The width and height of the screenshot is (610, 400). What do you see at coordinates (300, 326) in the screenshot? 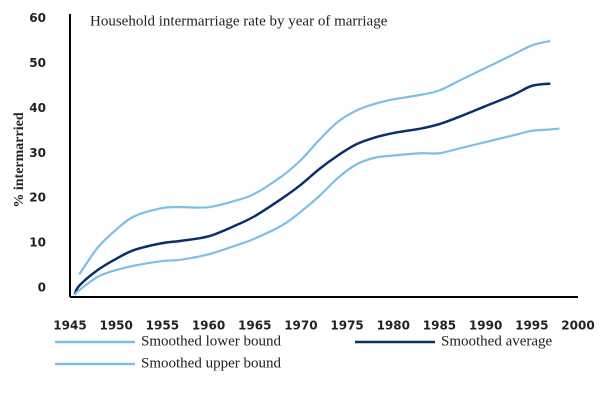
I see `x-tick-label: 1970` at bounding box center [300, 326].